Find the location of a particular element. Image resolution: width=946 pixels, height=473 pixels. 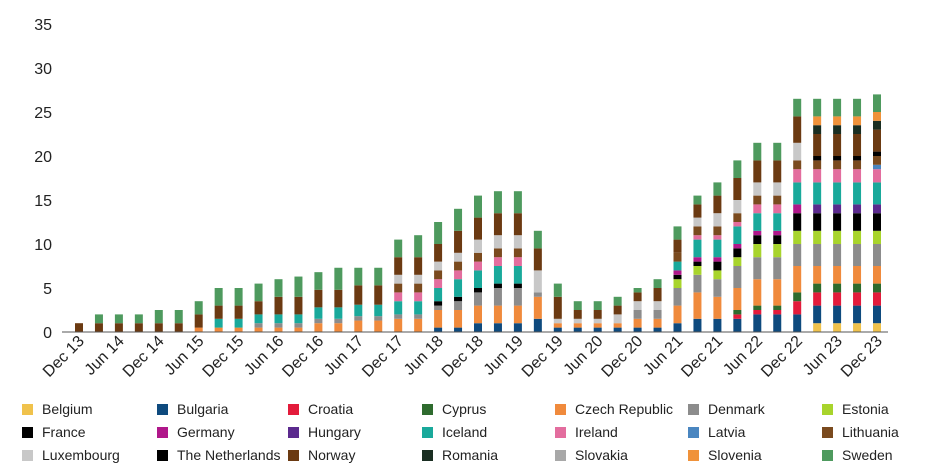

legend-item: Bulgaria is located at coordinates (192, 409).